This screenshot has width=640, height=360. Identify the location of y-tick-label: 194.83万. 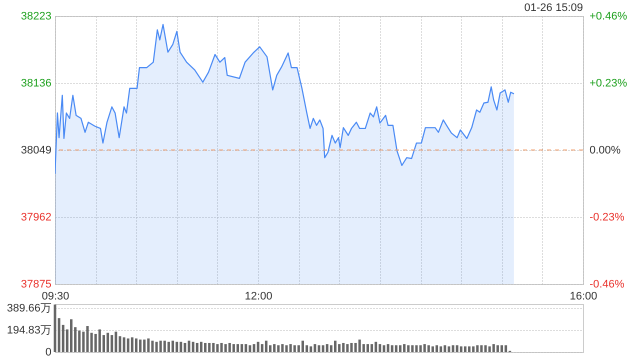
(29, 330).